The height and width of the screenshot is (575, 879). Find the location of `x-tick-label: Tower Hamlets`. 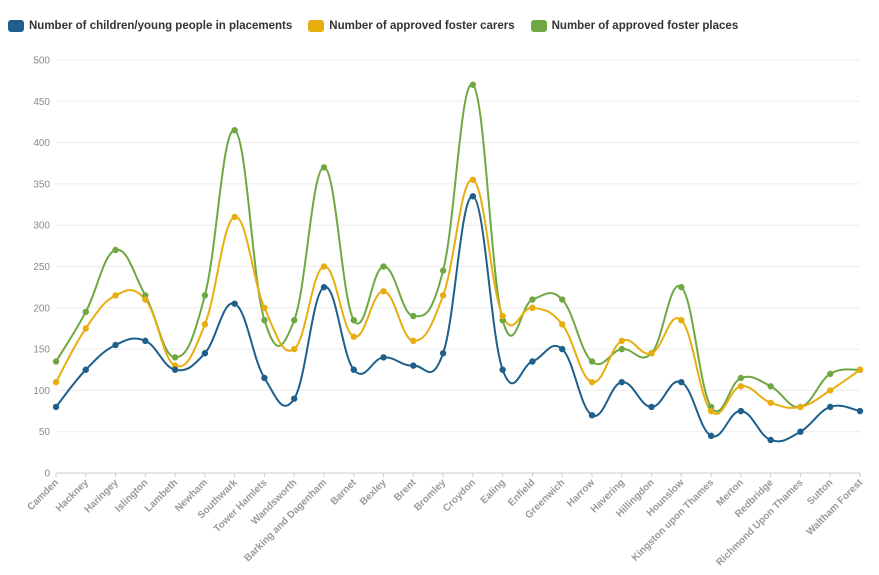

x-tick-label: Tower Hamlets is located at coordinates (241, 506).